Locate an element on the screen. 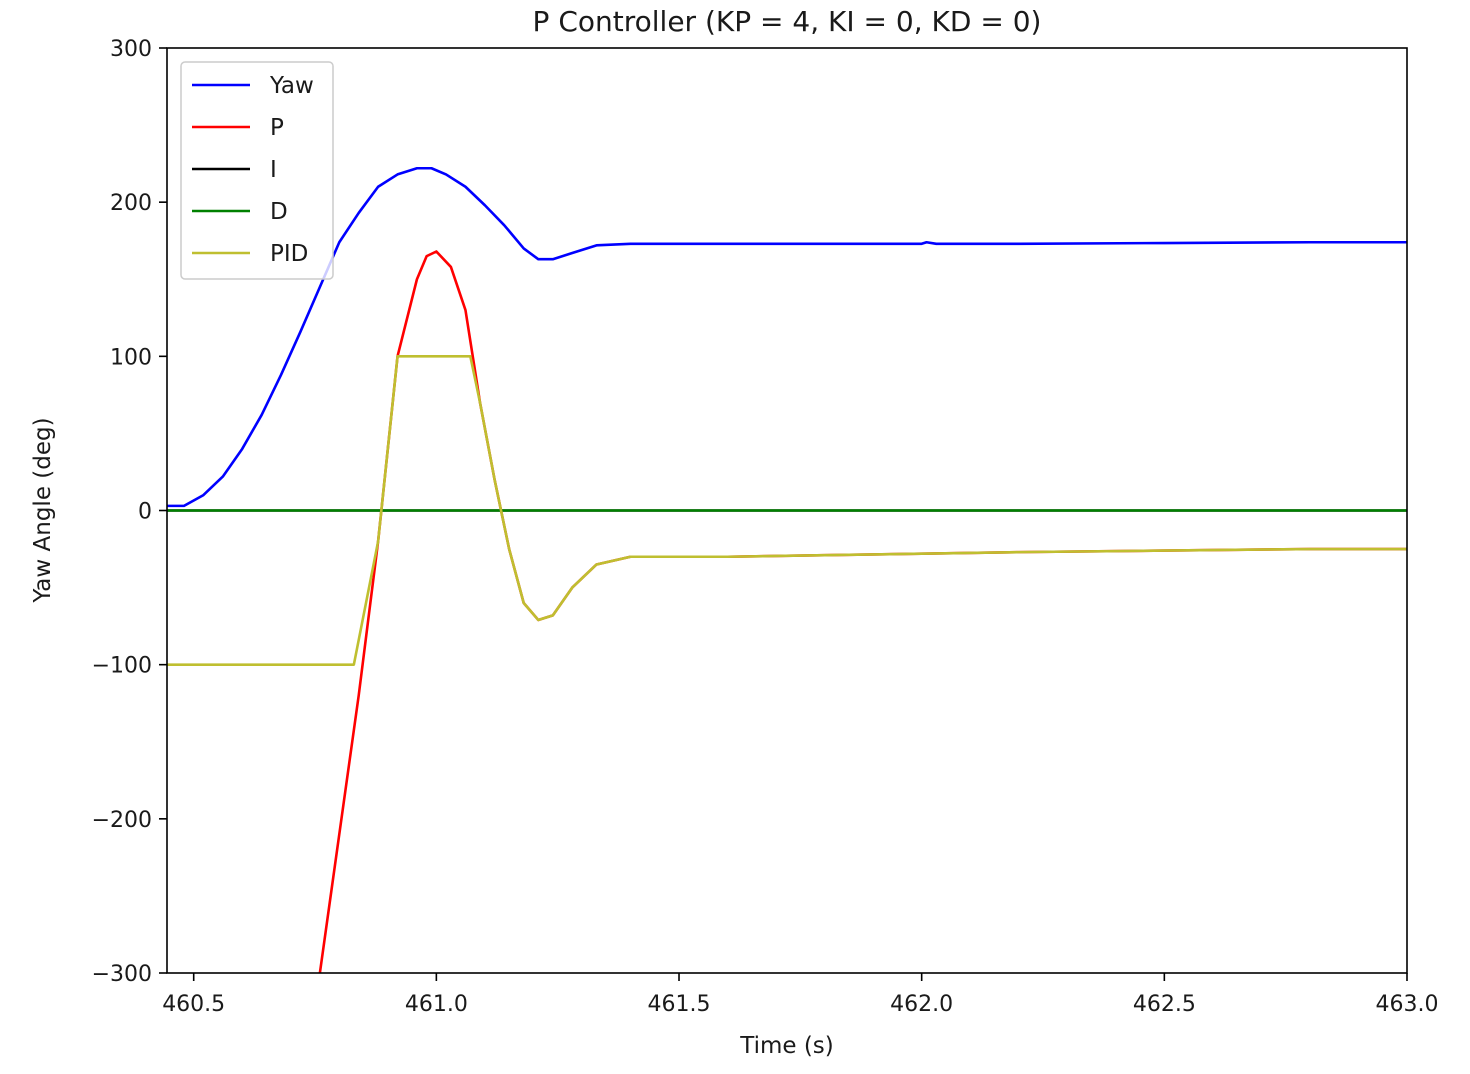 The width and height of the screenshot is (1470, 1074). y-axis-ticks: −300 −200 −100 0 100 200 300 is located at coordinates (129, 512).